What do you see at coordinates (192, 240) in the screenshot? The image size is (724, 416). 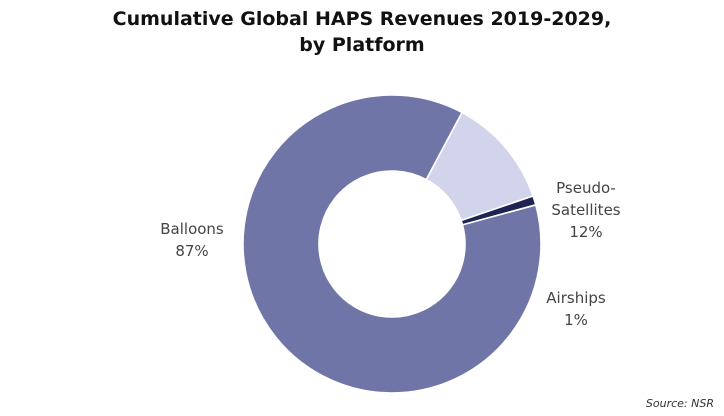 I see `slice-label-balloons: Balloons 87%` at bounding box center [192, 240].